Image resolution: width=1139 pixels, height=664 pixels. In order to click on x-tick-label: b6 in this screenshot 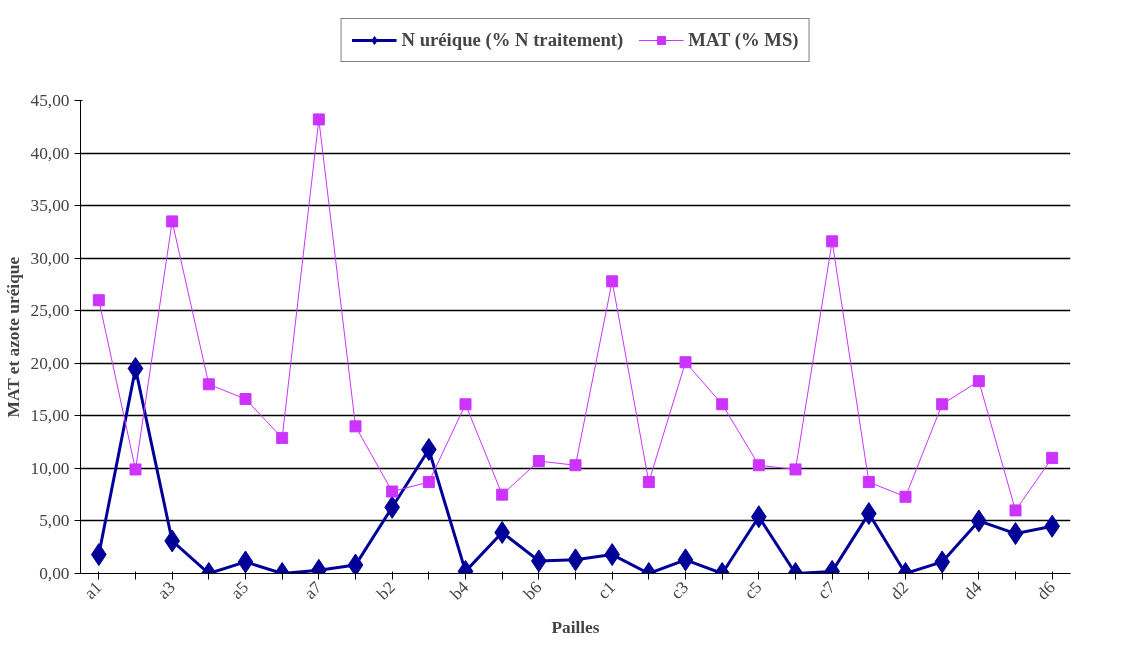, I will do `click(532, 590)`.